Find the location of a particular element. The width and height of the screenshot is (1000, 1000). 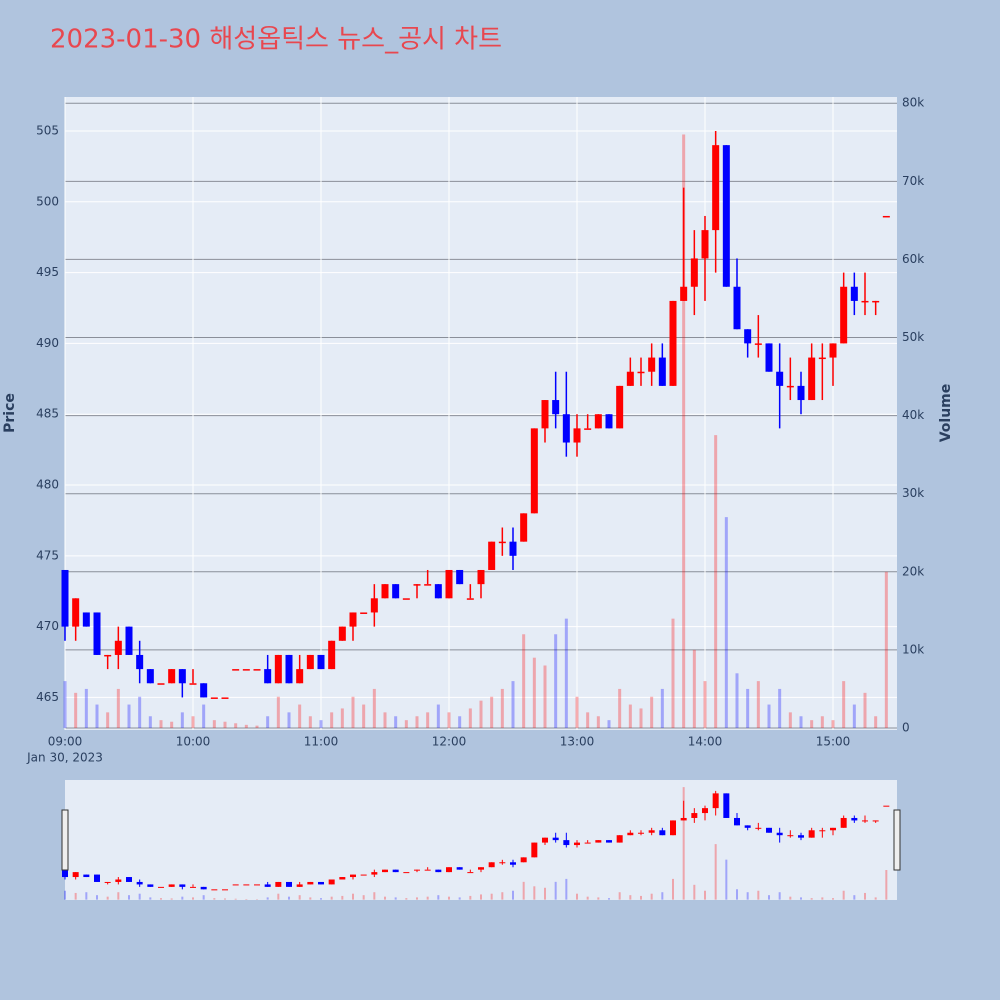

y-tick-label: 470 is located at coordinates (47, 626).